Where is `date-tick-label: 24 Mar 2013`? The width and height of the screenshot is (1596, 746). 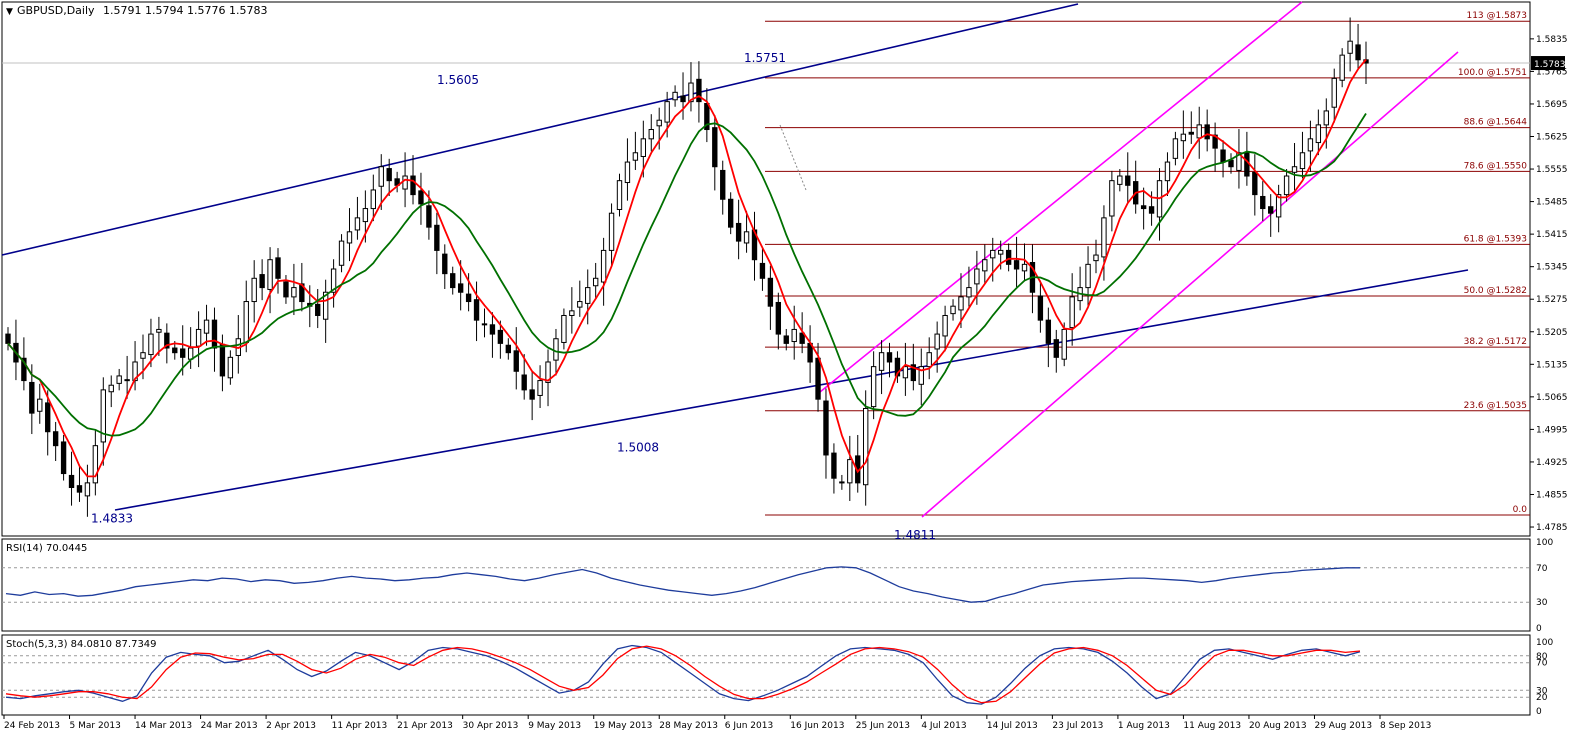
date-tick-label: 24 Mar 2013 is located at coordinates (229, 726).